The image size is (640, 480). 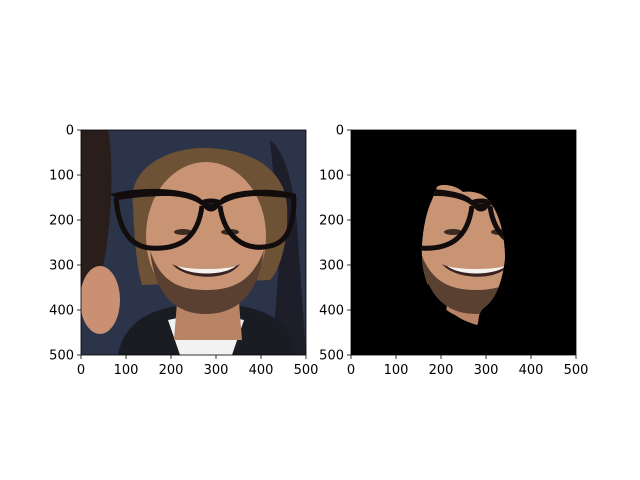 What do you see at coordinates (335, 244) in the screenshot?
I see `right-y-axis: 0 100 200 300 400 500` at bounding box center [335, 244].